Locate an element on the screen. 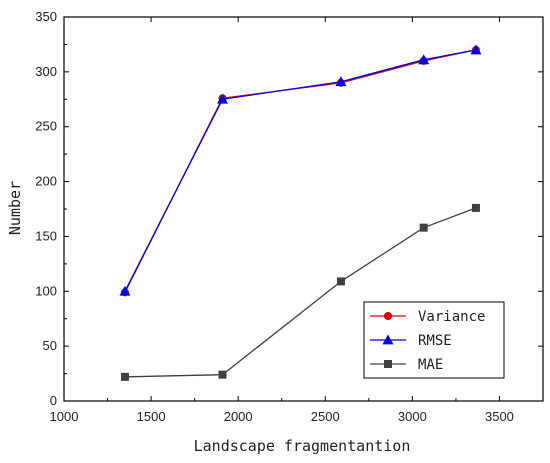 Image resolution: width=550 pixels, height=463 pixels. y-axis-title: Number is located at coordinates (15, 208).